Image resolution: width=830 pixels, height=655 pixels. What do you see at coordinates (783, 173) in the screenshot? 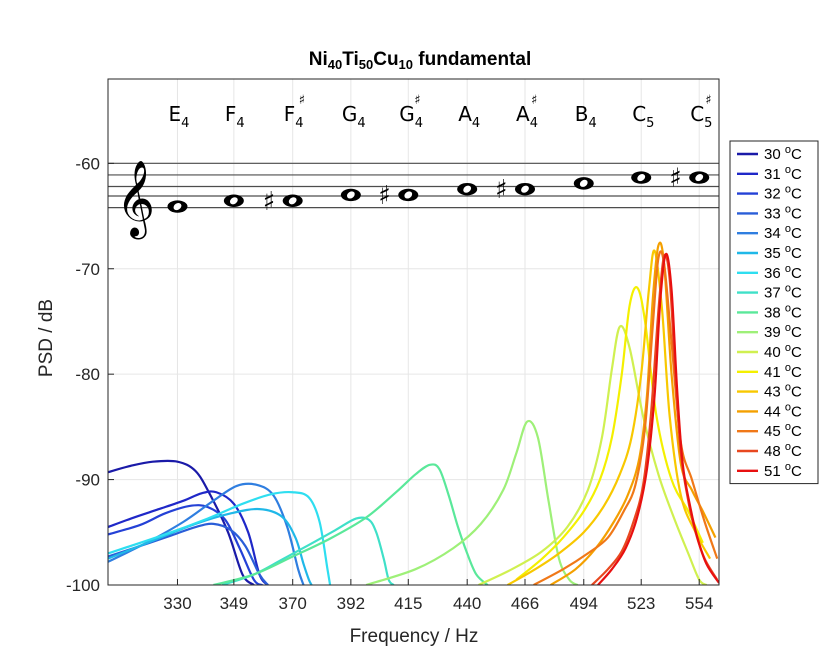
I see `legend-entry: 31 oC` at bounding box center [783, 173].